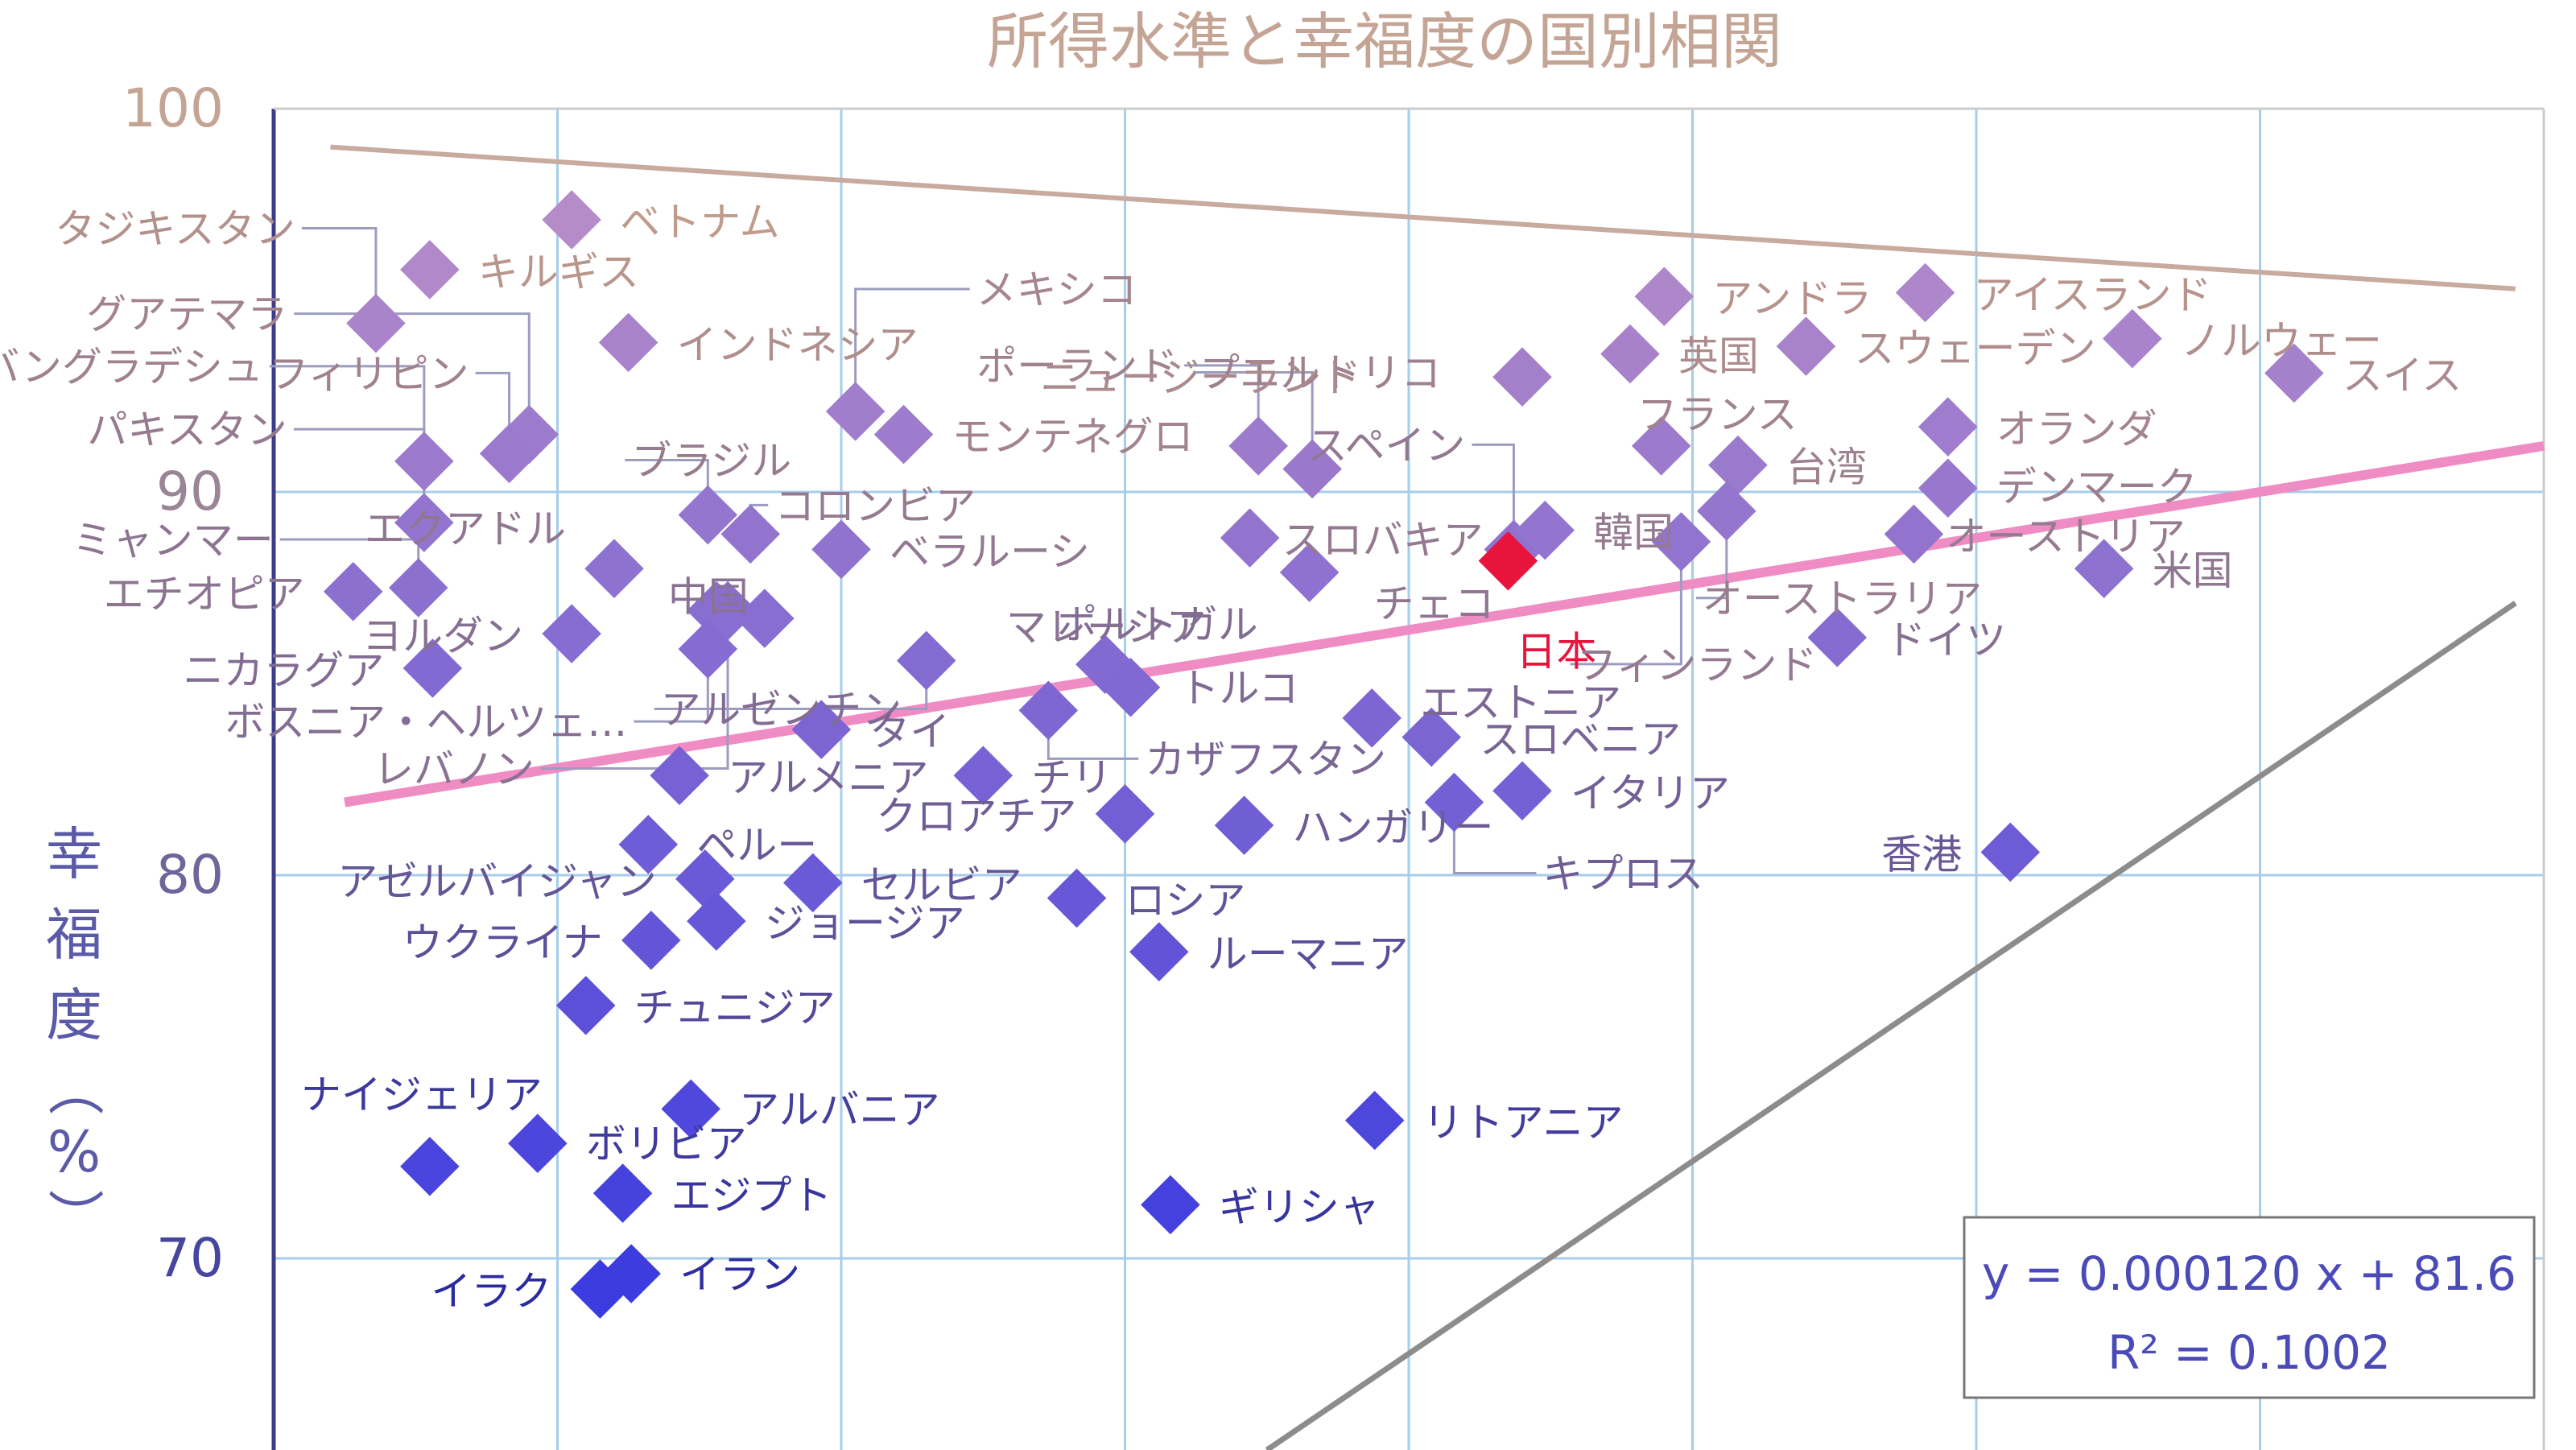 The width and height of the screenshot is (2576, 1450). I want to click on point-label-41: アルバニア, so click(839, 1109).